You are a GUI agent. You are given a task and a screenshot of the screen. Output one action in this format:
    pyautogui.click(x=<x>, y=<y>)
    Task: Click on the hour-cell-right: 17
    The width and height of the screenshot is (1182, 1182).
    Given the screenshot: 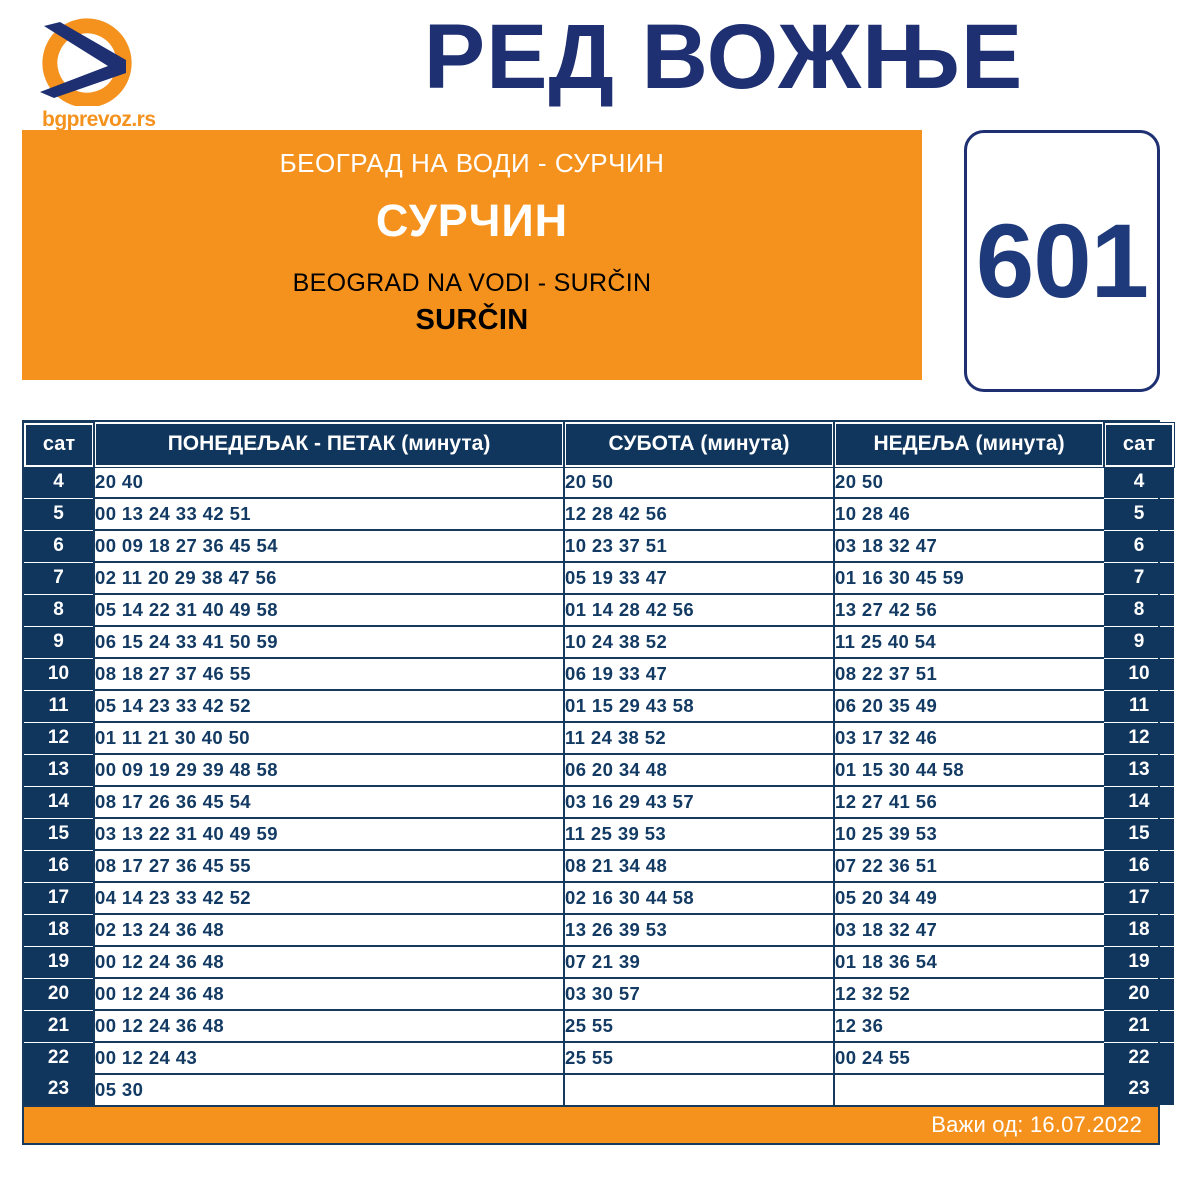 What is the action you would take?
    pyautogui.click(x=1139, y=898)
    